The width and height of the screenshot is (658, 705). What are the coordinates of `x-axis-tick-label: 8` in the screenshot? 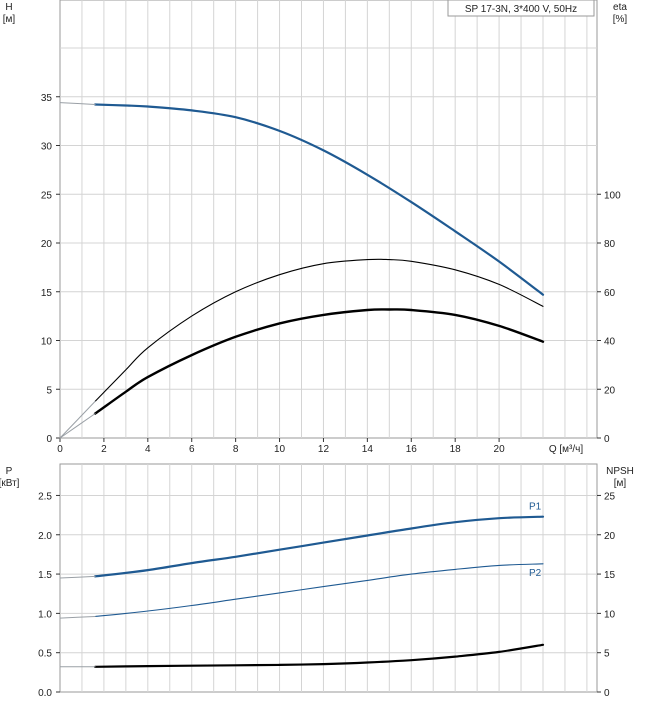 It's located at (236, 449).